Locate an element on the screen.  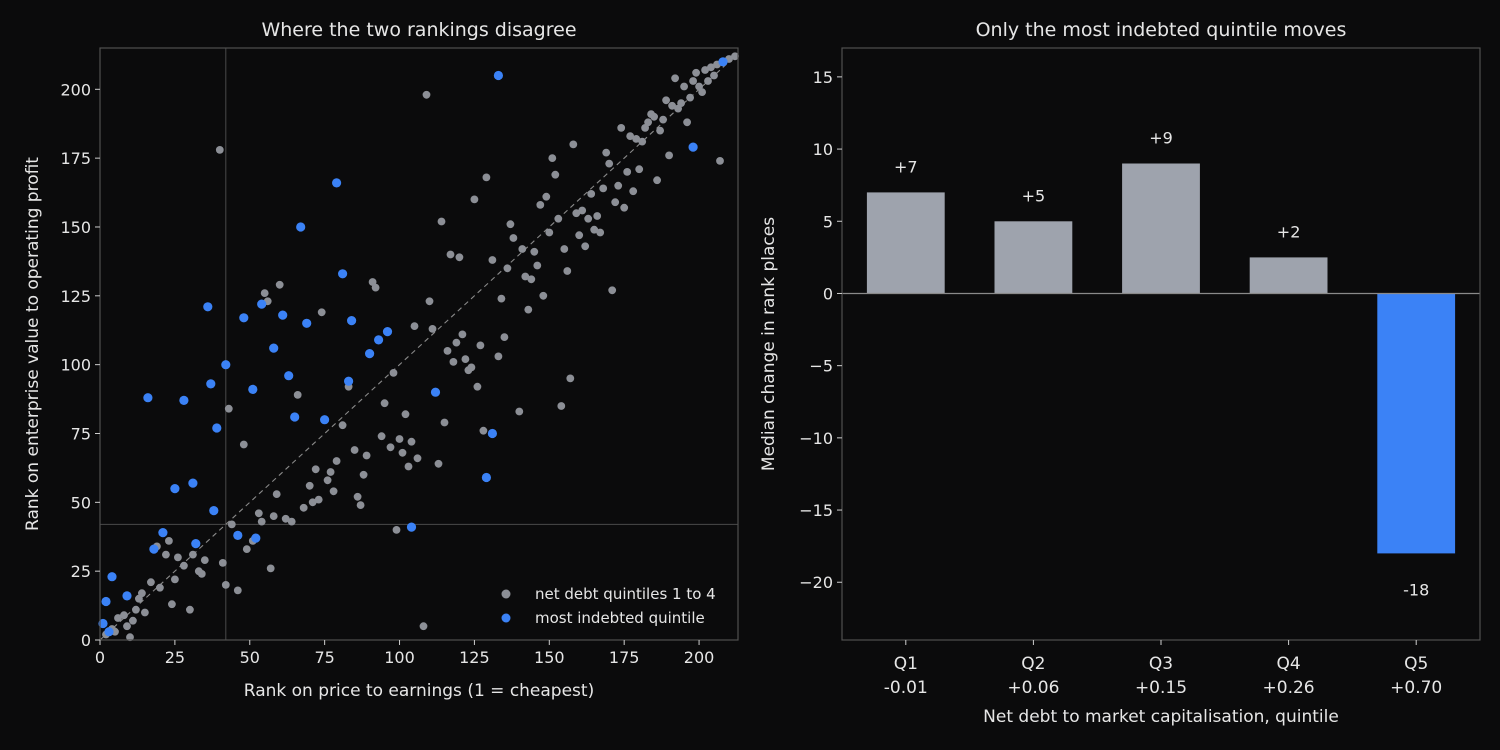
y-tick-label: 0 is located at coordinates (86, 640).